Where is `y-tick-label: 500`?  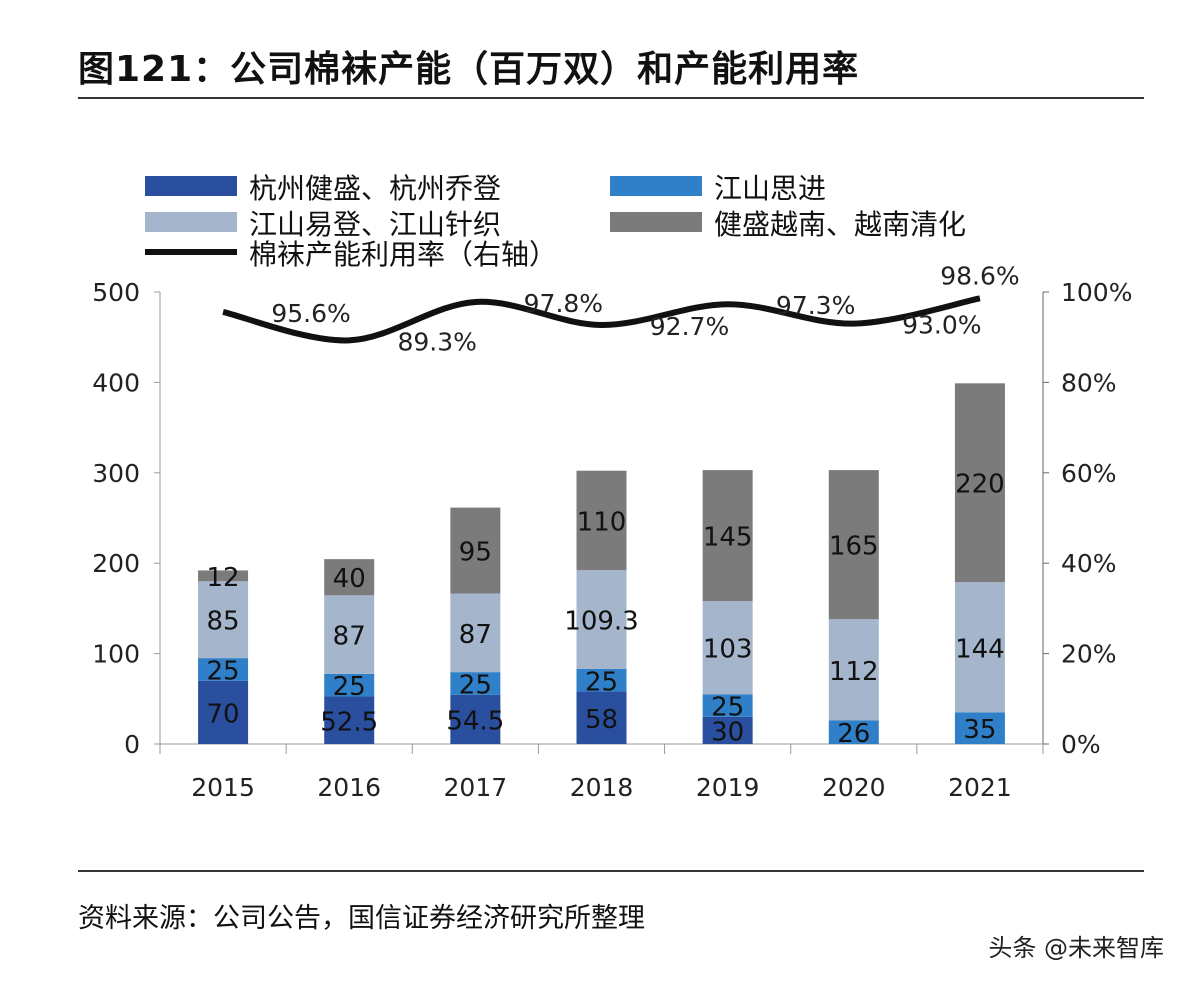
y-tick-label: 500 is located at coordinates (116, 292).